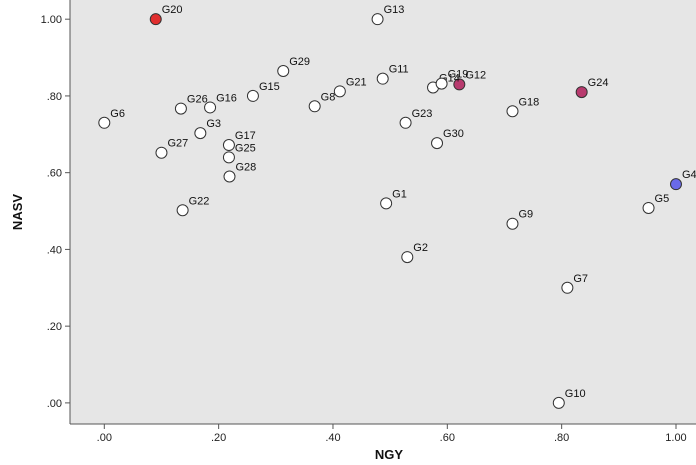 The height and width of the screenshot is (465, 696). I want to click on point-label: G20, so click(172, 10).